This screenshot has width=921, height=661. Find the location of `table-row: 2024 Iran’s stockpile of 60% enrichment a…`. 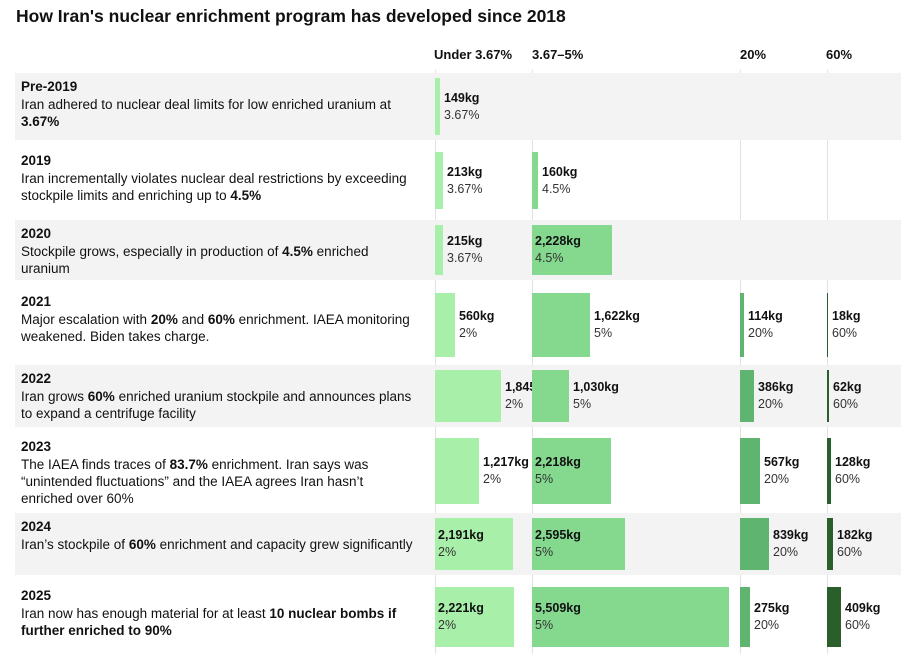

table-row: 2024 Iran’s stockpile of 60% enrichment a… is located at coordinates (458, 544).